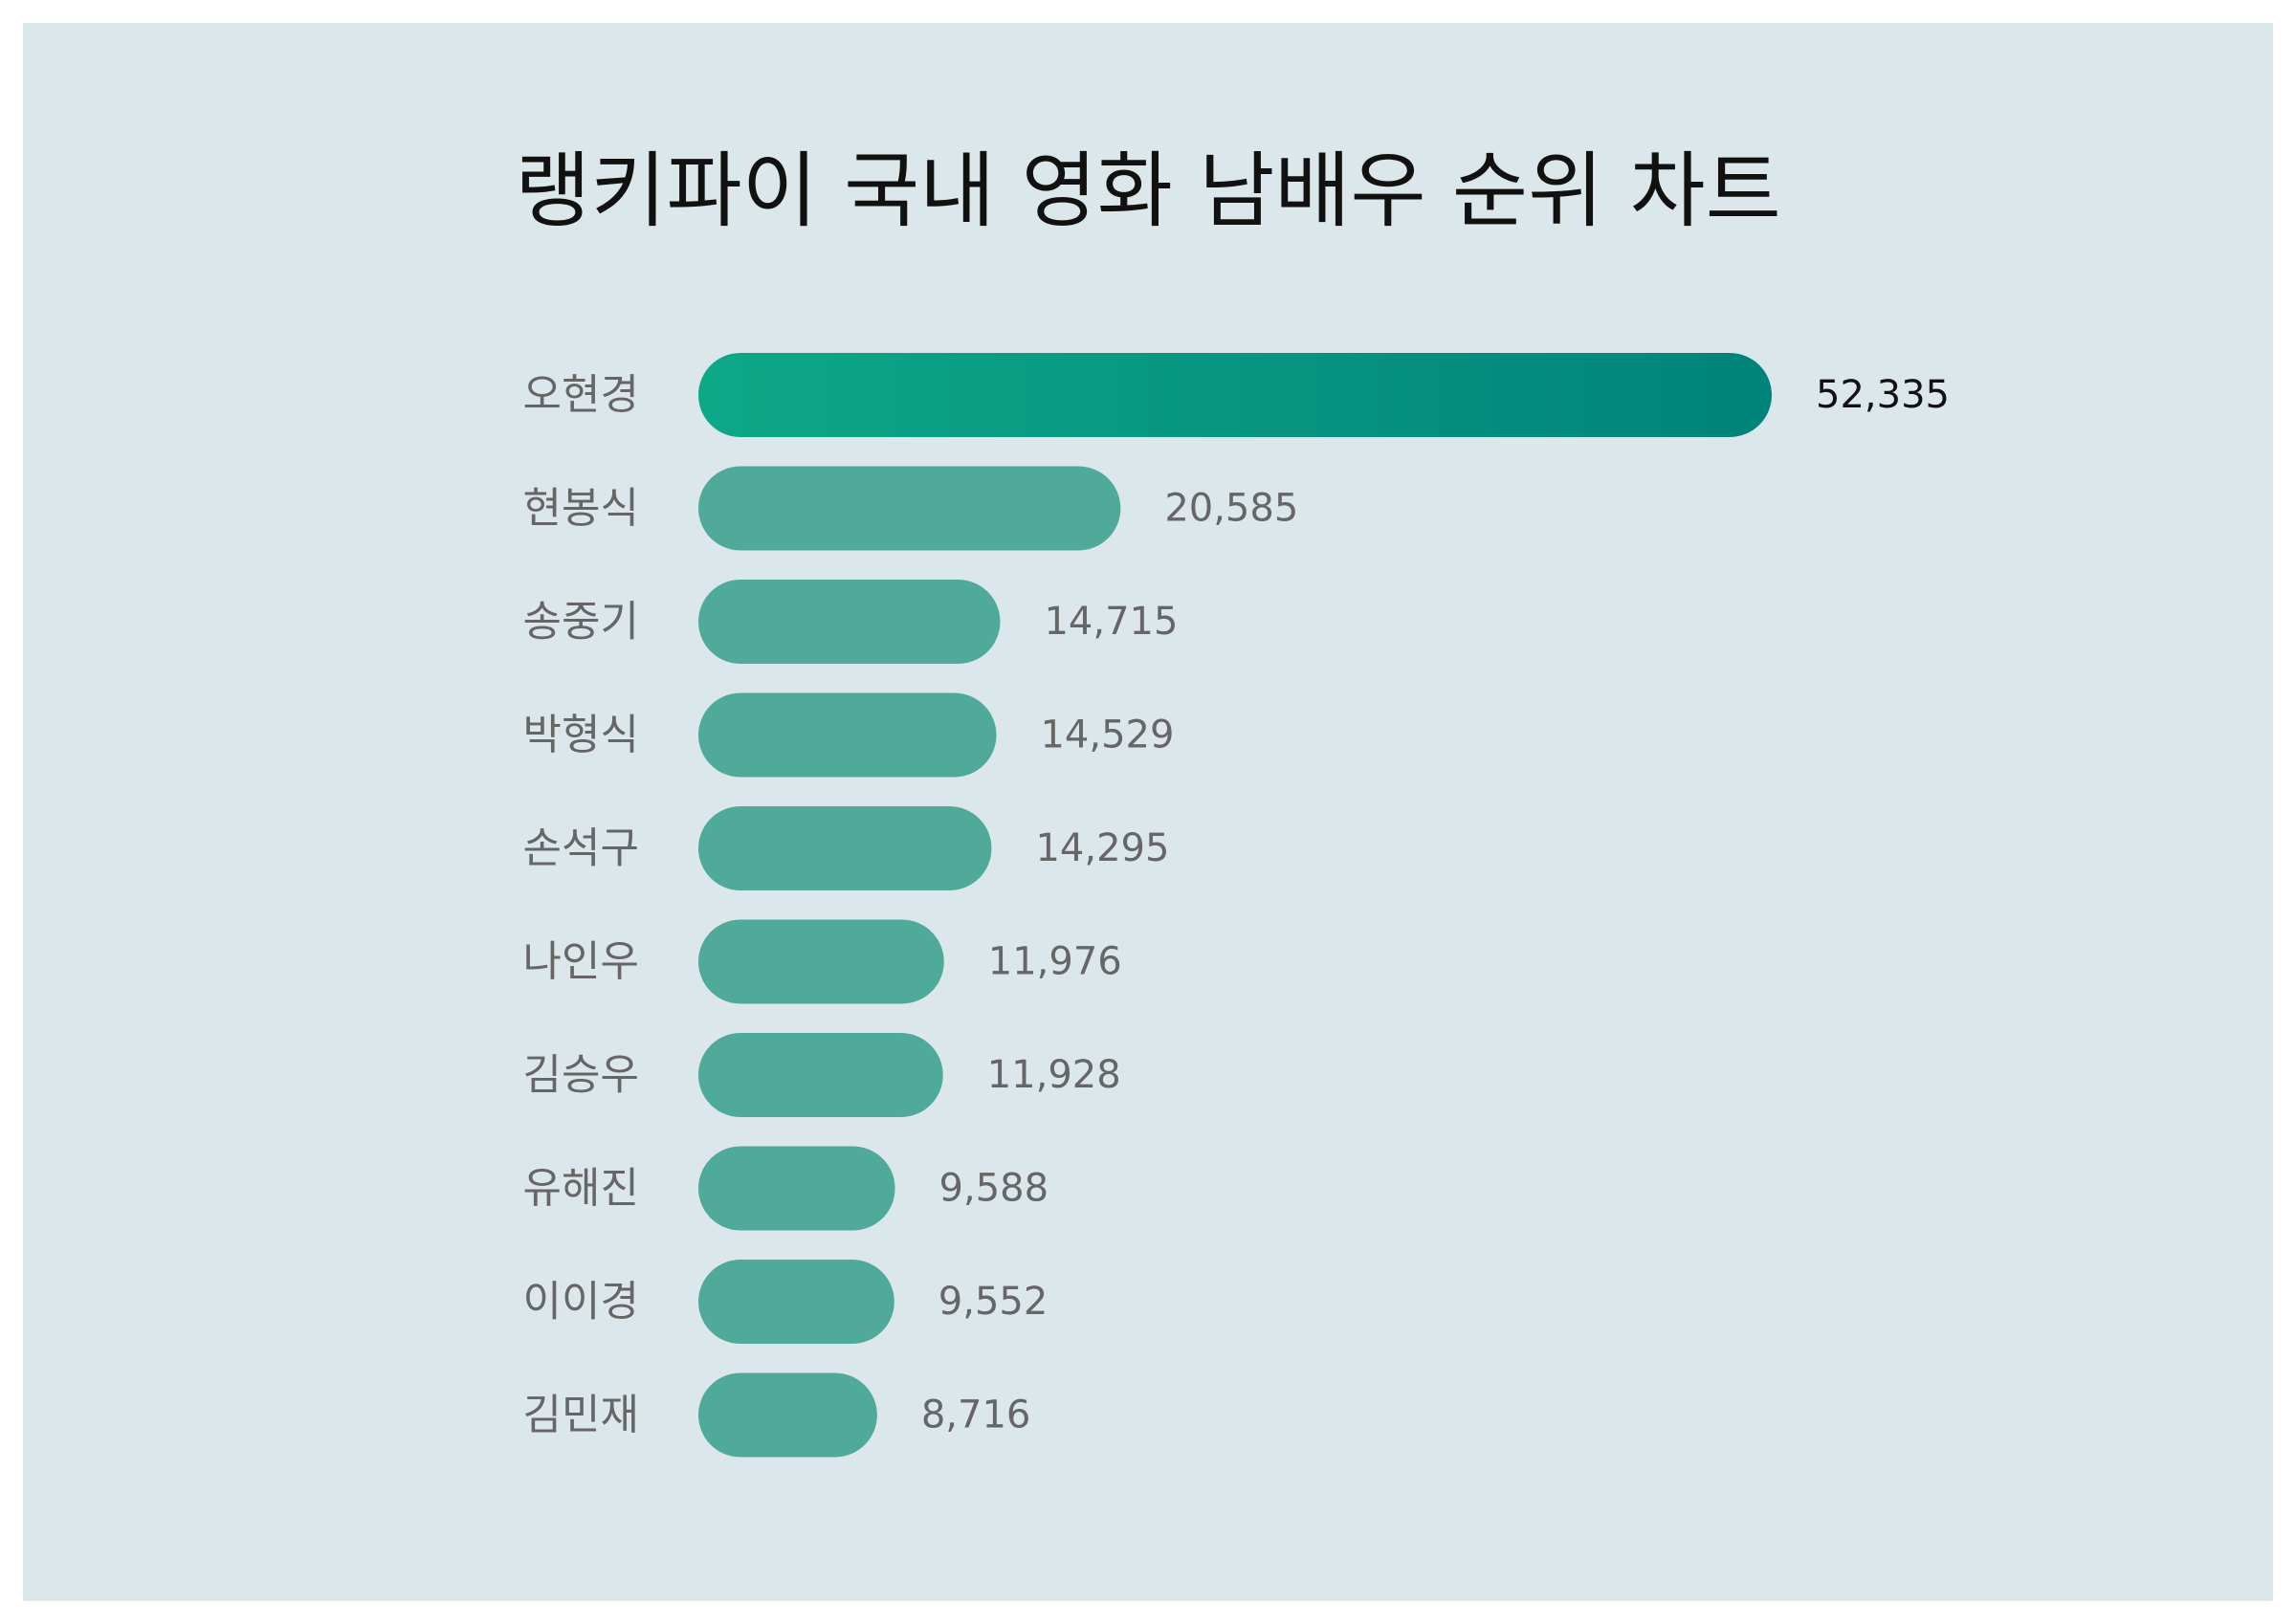 The height and width of the screenshot is (1624, 2296). What do you see at coordinates (1102, 848) in the screenshot?
I see `value-label: 14,295` at bounding box center [1102, 848].